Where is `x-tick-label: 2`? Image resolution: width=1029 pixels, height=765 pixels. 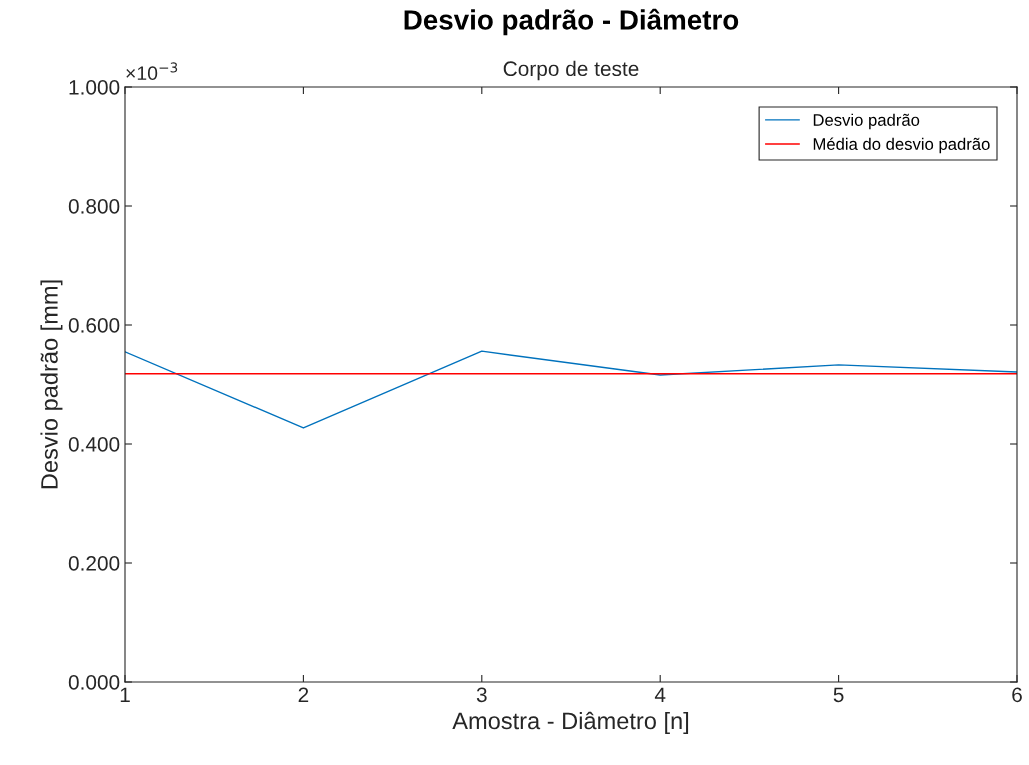 x-tick-label: 2 is located at coordinates (303, 694).